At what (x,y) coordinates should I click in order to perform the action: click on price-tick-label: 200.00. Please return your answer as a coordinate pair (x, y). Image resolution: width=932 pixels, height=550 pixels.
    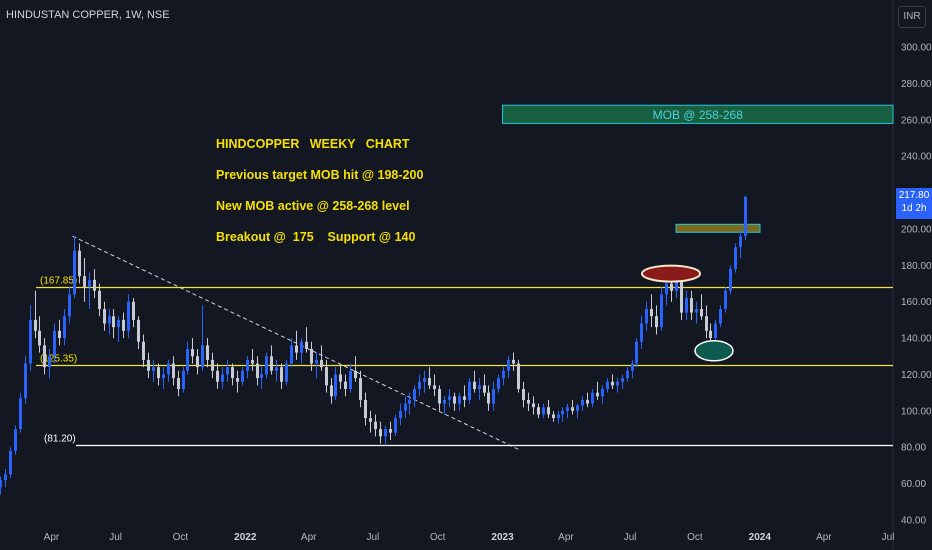
    Looking at the image, I should click on (916, 229).